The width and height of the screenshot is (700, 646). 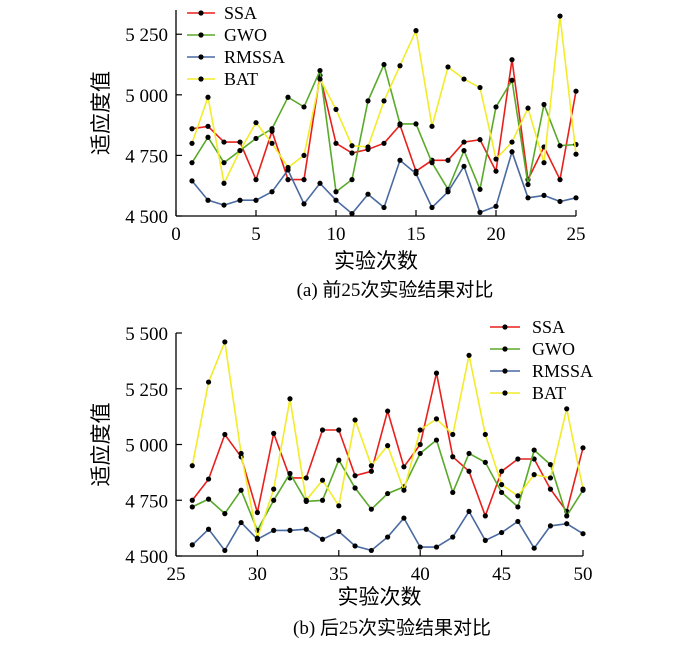 I want to click on legend-label-rmssa: RMSSA, so click(x=562, y=371).